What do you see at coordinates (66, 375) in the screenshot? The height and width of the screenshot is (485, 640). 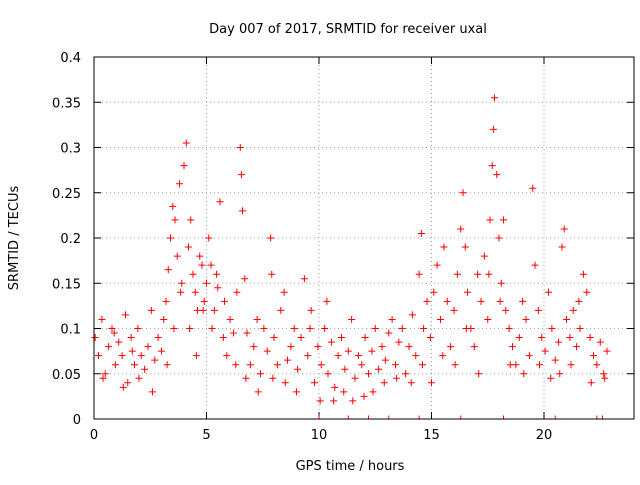 I see `y-tick-label: 0.05` at bounding box center [66, 375].